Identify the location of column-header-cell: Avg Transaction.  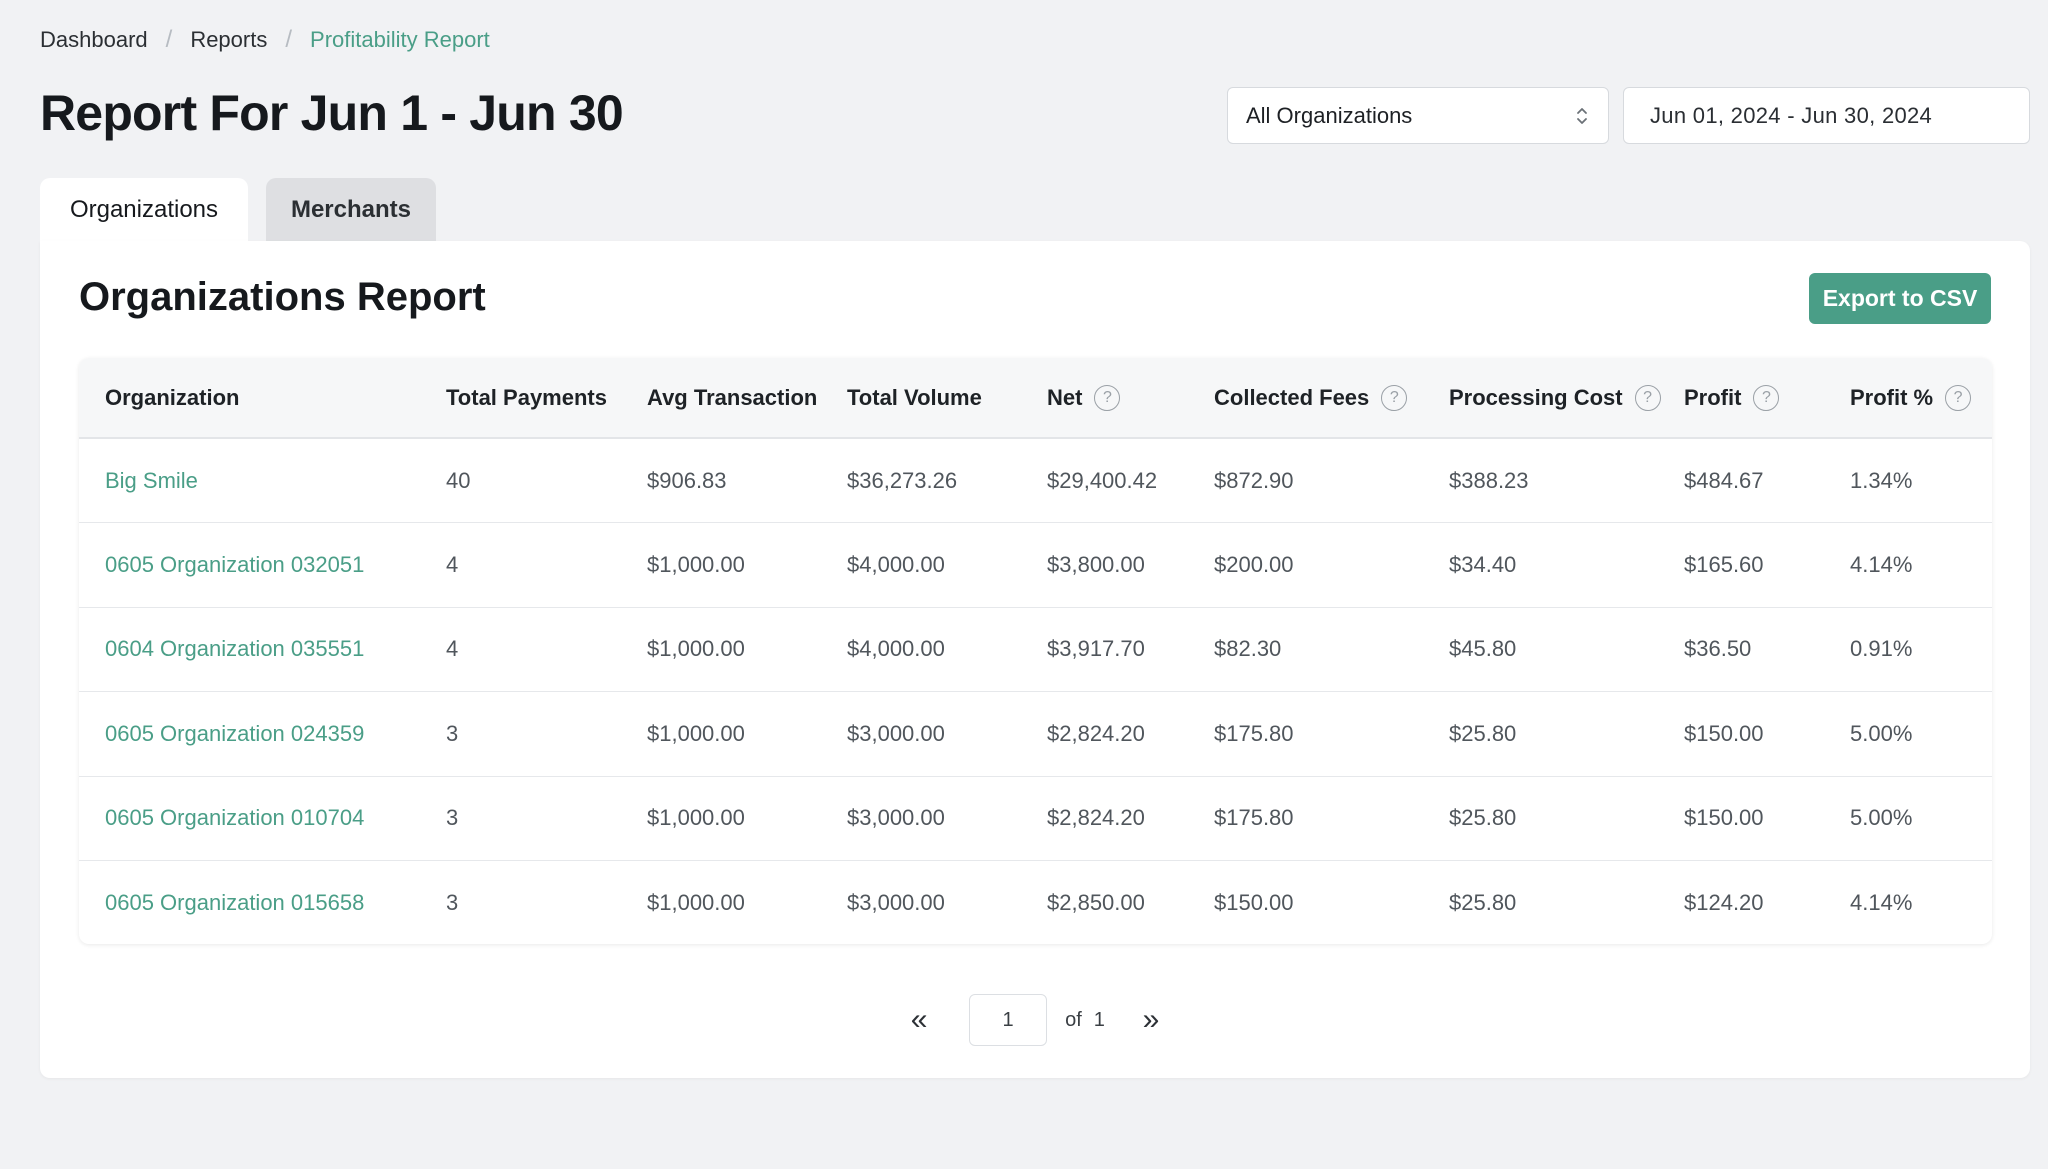
(732, 398).